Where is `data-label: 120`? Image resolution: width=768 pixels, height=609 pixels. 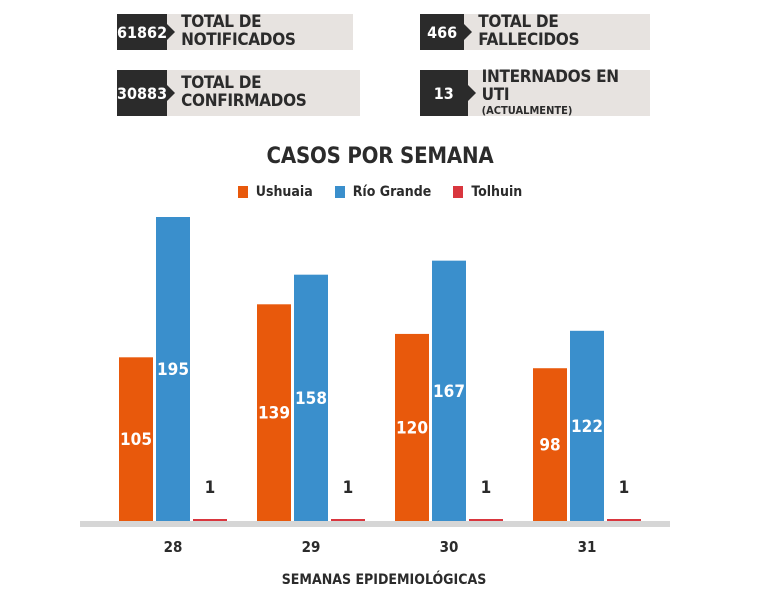
data-label: 120 is located at coordinates (412, 428).